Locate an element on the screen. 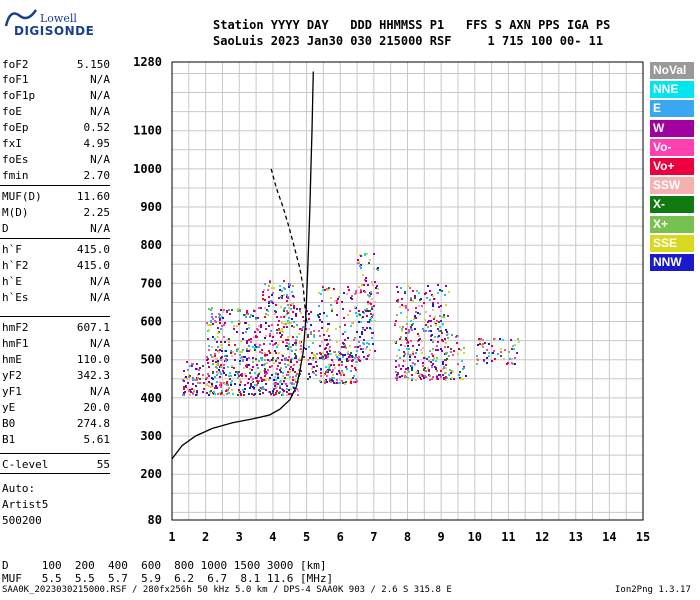 Image resolution: width=700 pixels, height=600 pixels. legend-item-ssw: SSW is located at coordinates (672, 186).